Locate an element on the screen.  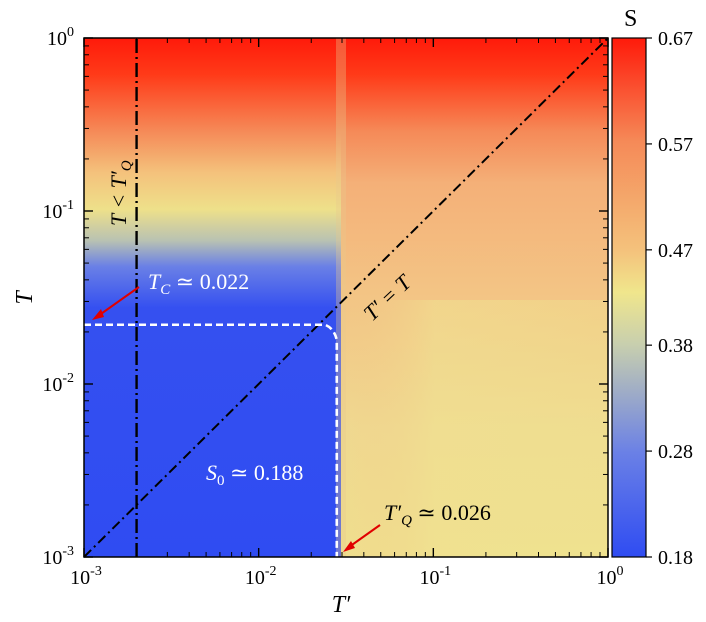
colorbar-tick-label-2: 0.38 is located at coordinates (675, 346).